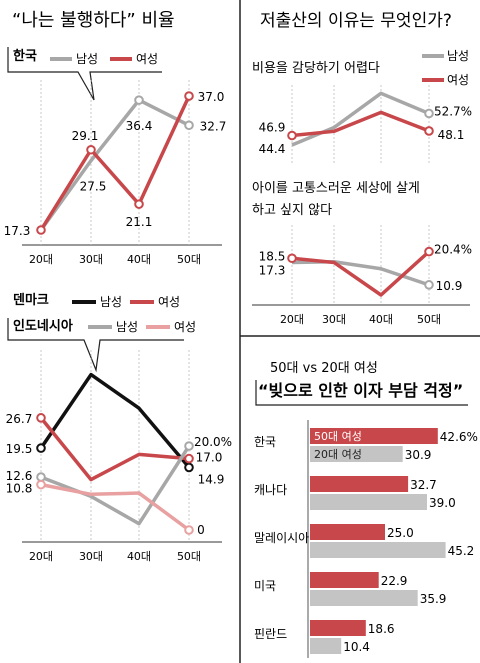 The height and width of the screenshot is (663, 480). I want to click on data-label: 21.1, so click(139, 222).